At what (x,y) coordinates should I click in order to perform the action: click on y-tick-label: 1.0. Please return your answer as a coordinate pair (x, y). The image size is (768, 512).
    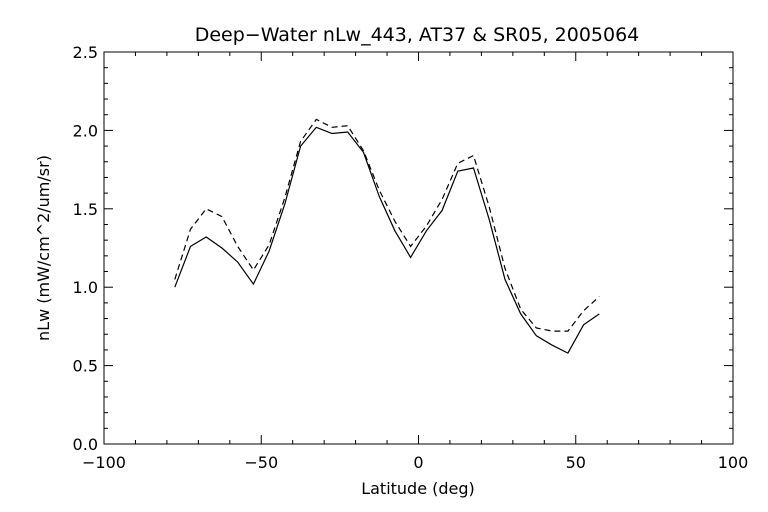
    Looking at the image, I should click on (85, 287).